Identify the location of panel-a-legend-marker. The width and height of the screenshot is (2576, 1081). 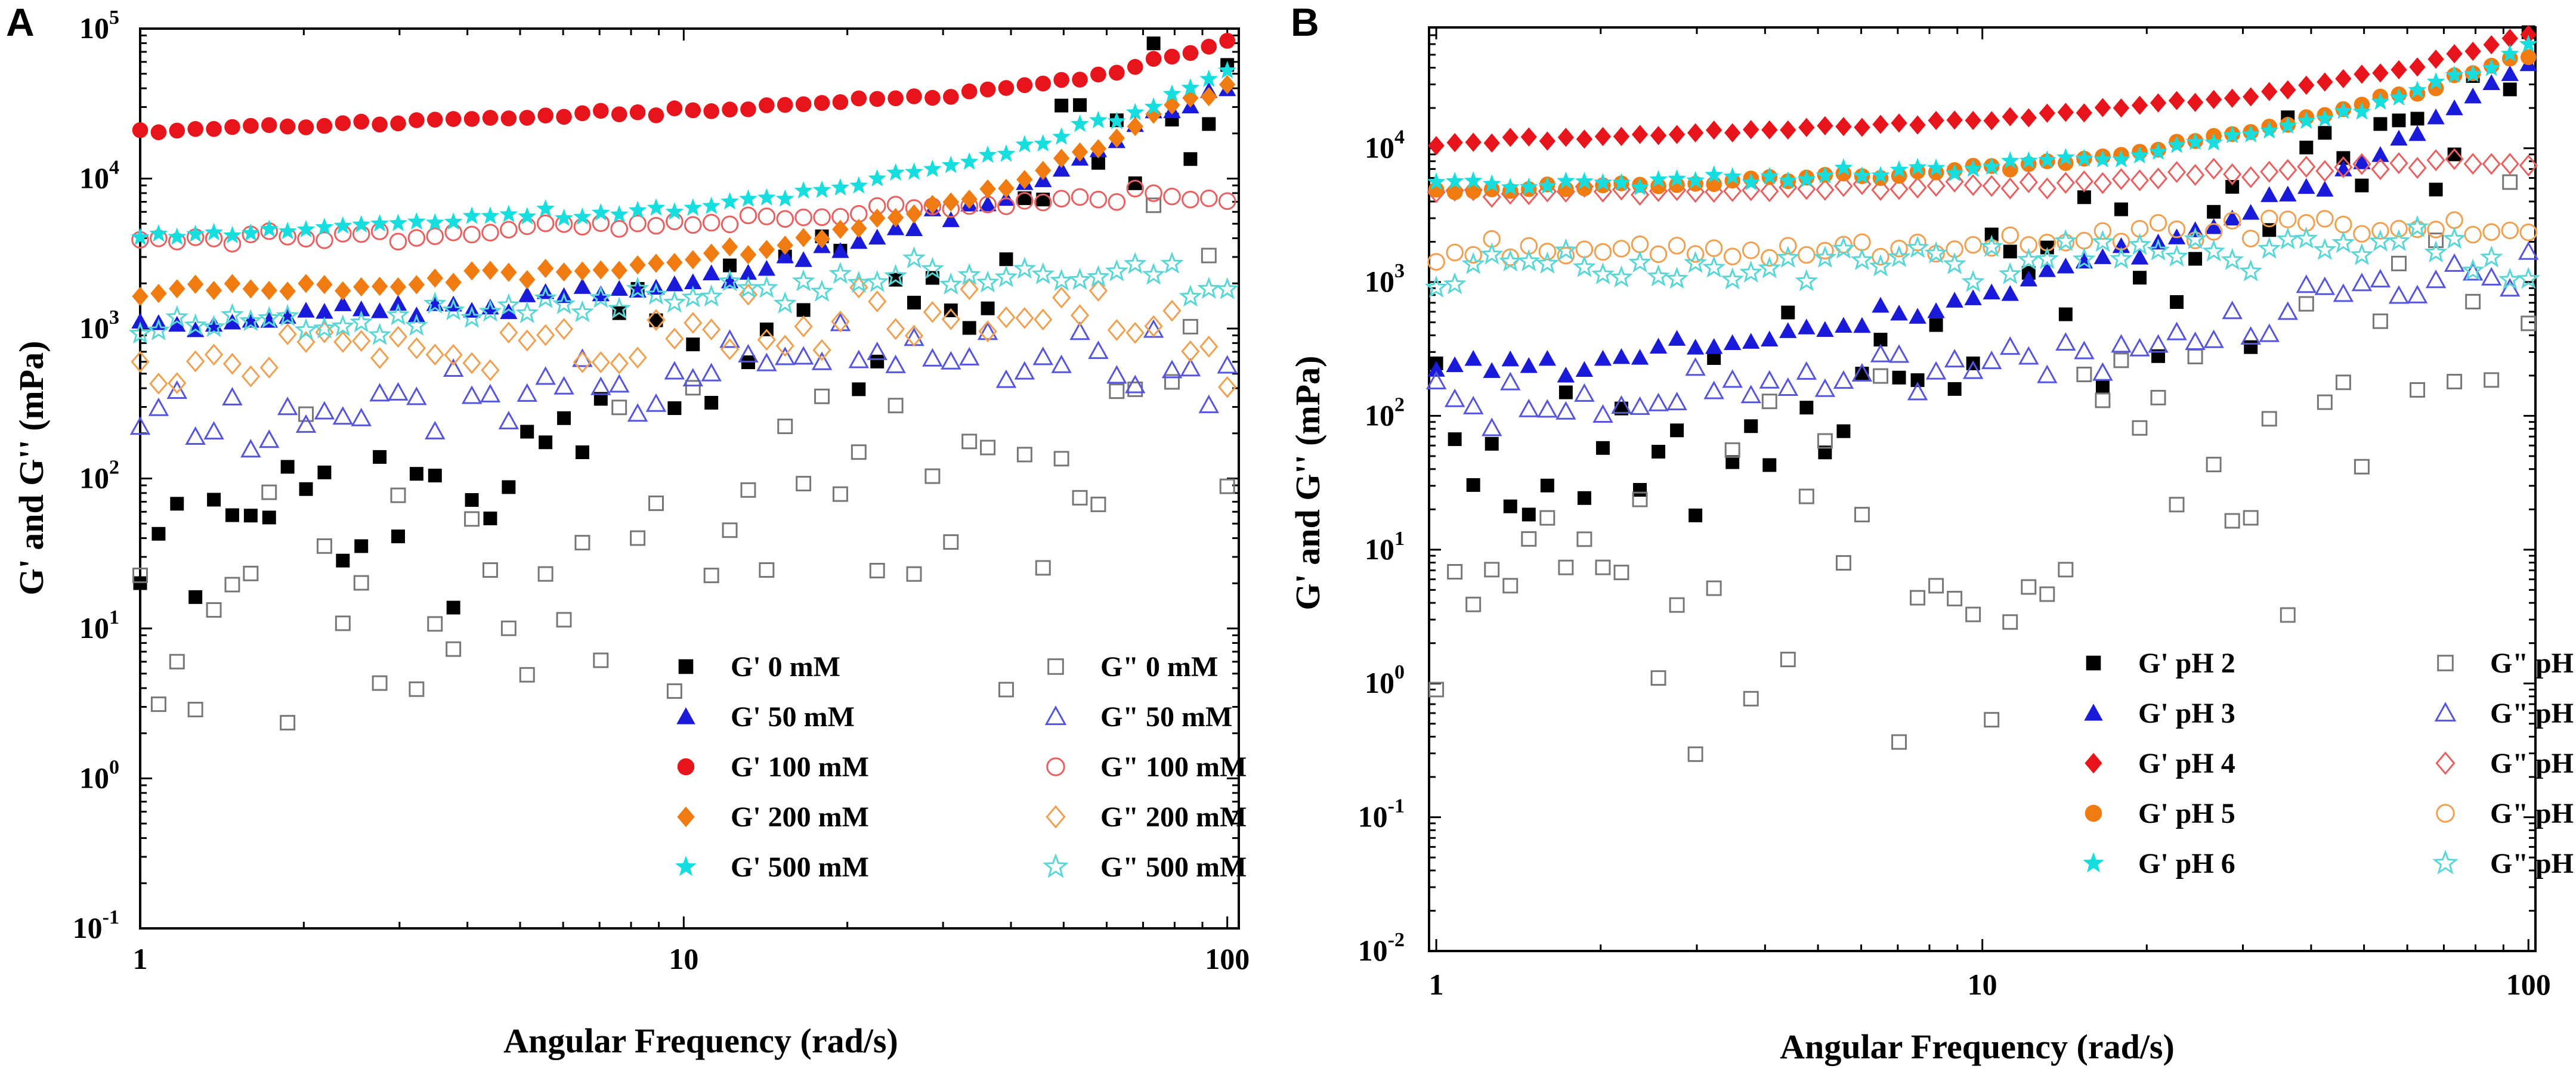
(685, 715).